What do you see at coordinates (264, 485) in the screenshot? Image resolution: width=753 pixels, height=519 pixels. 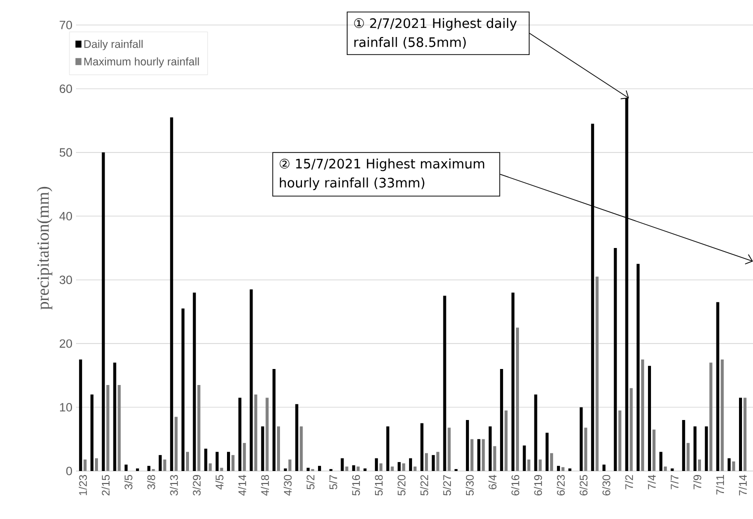 I see `x-tick-label: 4/18` at bounding box center [264, 485].